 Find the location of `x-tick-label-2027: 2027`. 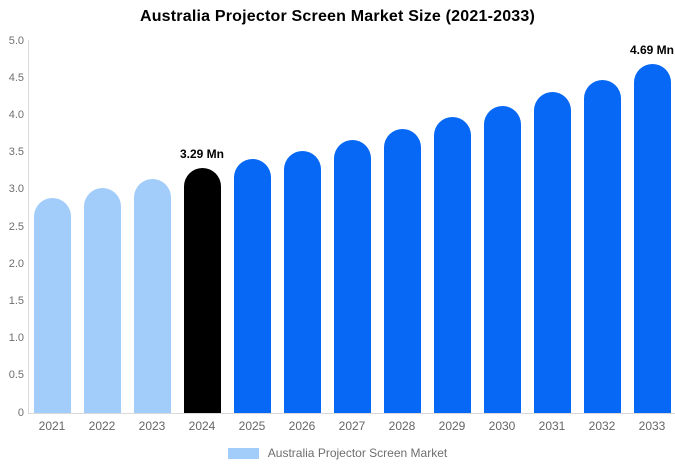

x-tick-label-2027: 2027 is located at coordinates (352, 426).